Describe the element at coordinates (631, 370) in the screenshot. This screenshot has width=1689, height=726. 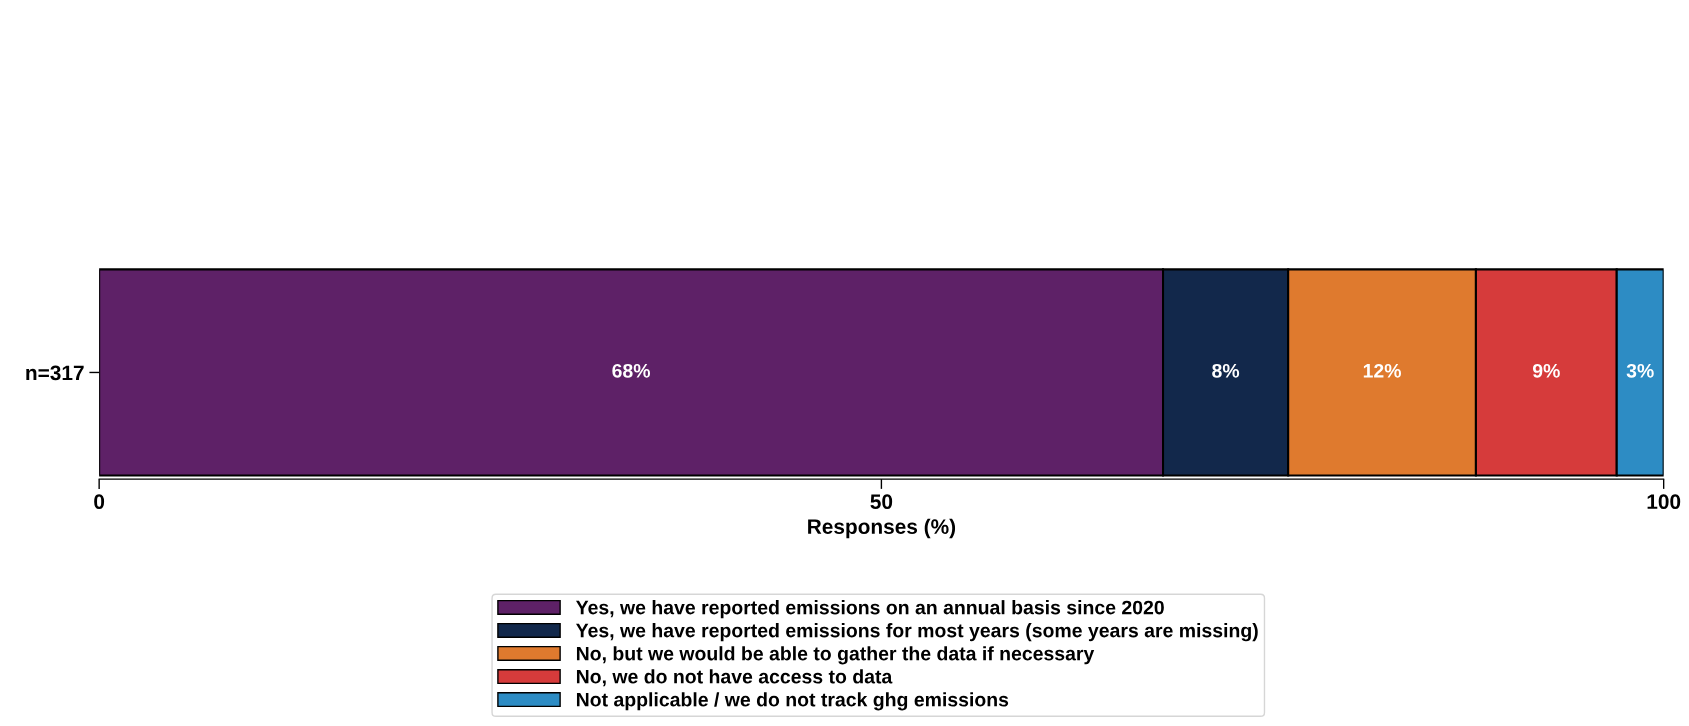
I see `data-label: 68%` at that location.